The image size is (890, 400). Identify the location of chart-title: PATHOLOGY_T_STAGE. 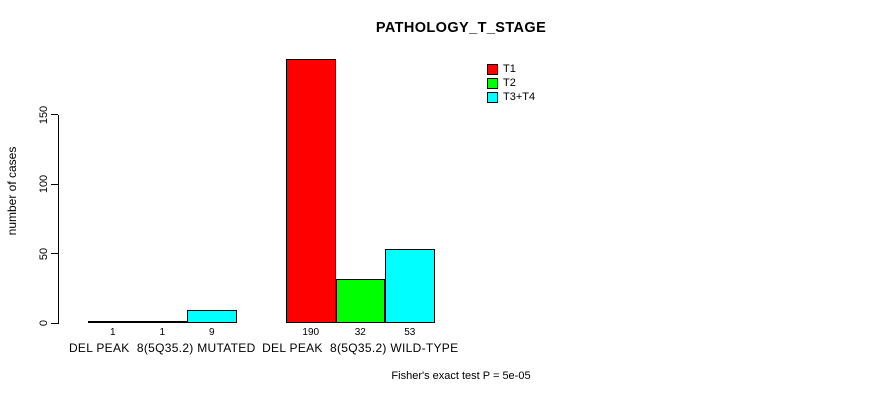
(461, 28).